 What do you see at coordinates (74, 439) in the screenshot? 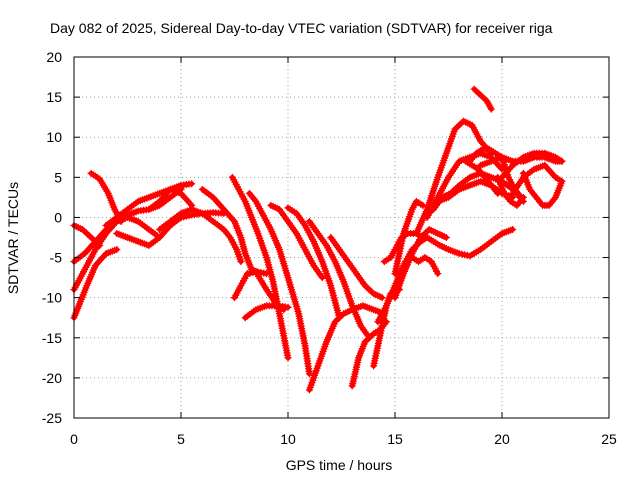
I see `x-tick-label: 0` at bounding box center [74, 439].